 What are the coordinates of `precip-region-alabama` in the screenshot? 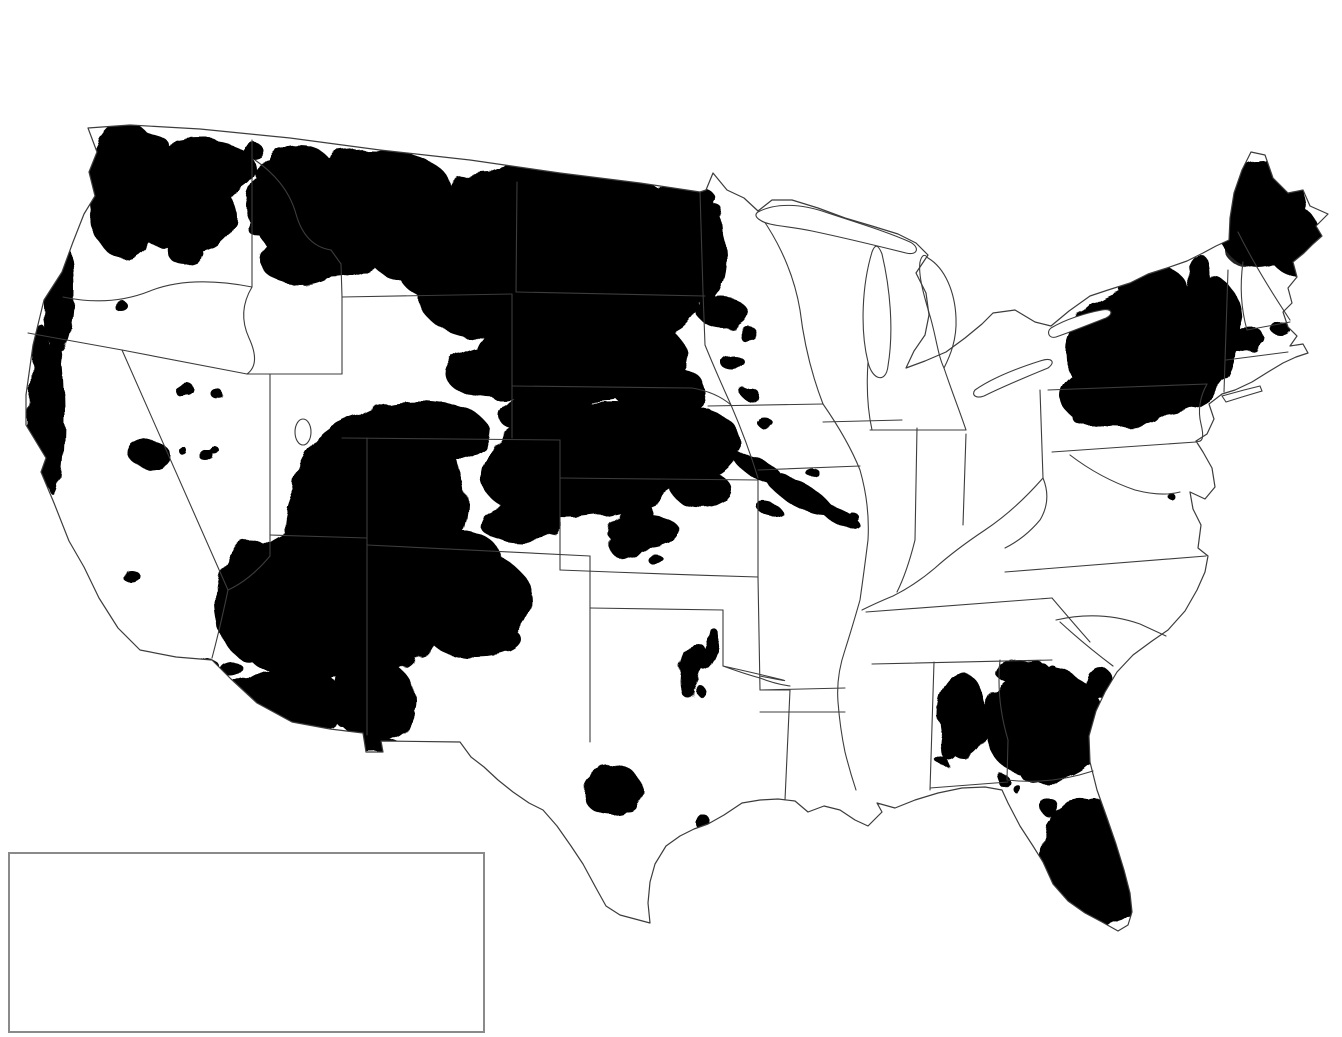 It's located at (961, 719).